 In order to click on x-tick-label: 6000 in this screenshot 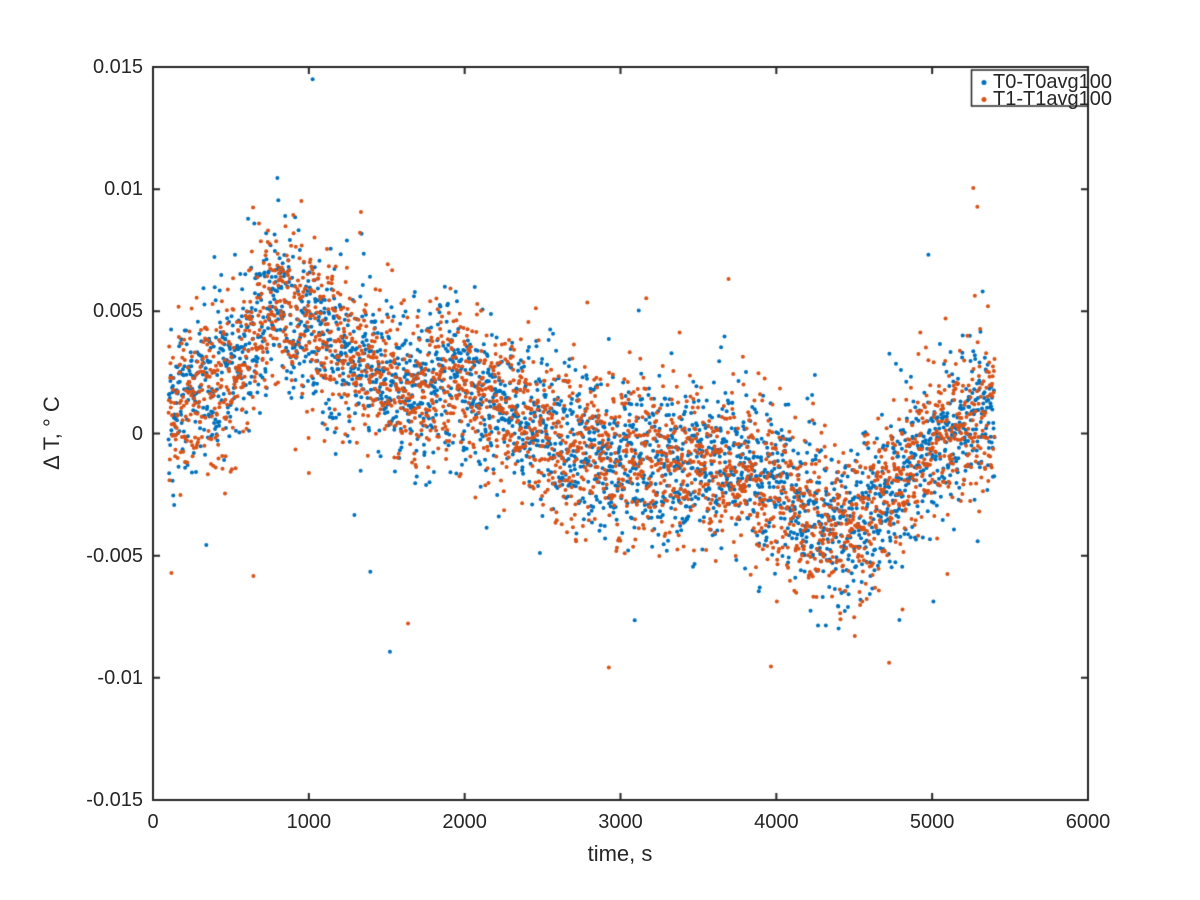, I will do `click(1088, 822)`.